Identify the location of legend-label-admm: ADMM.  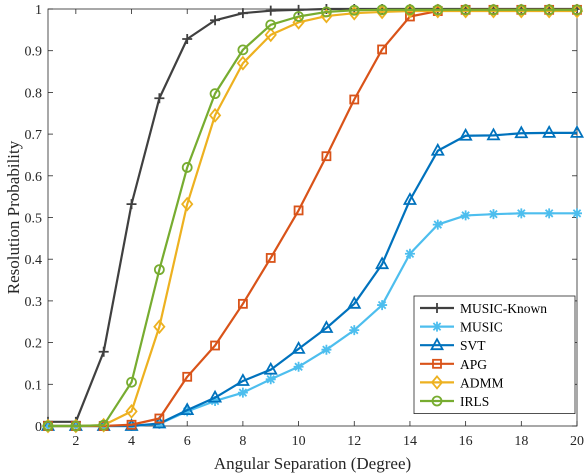
(482, 382).